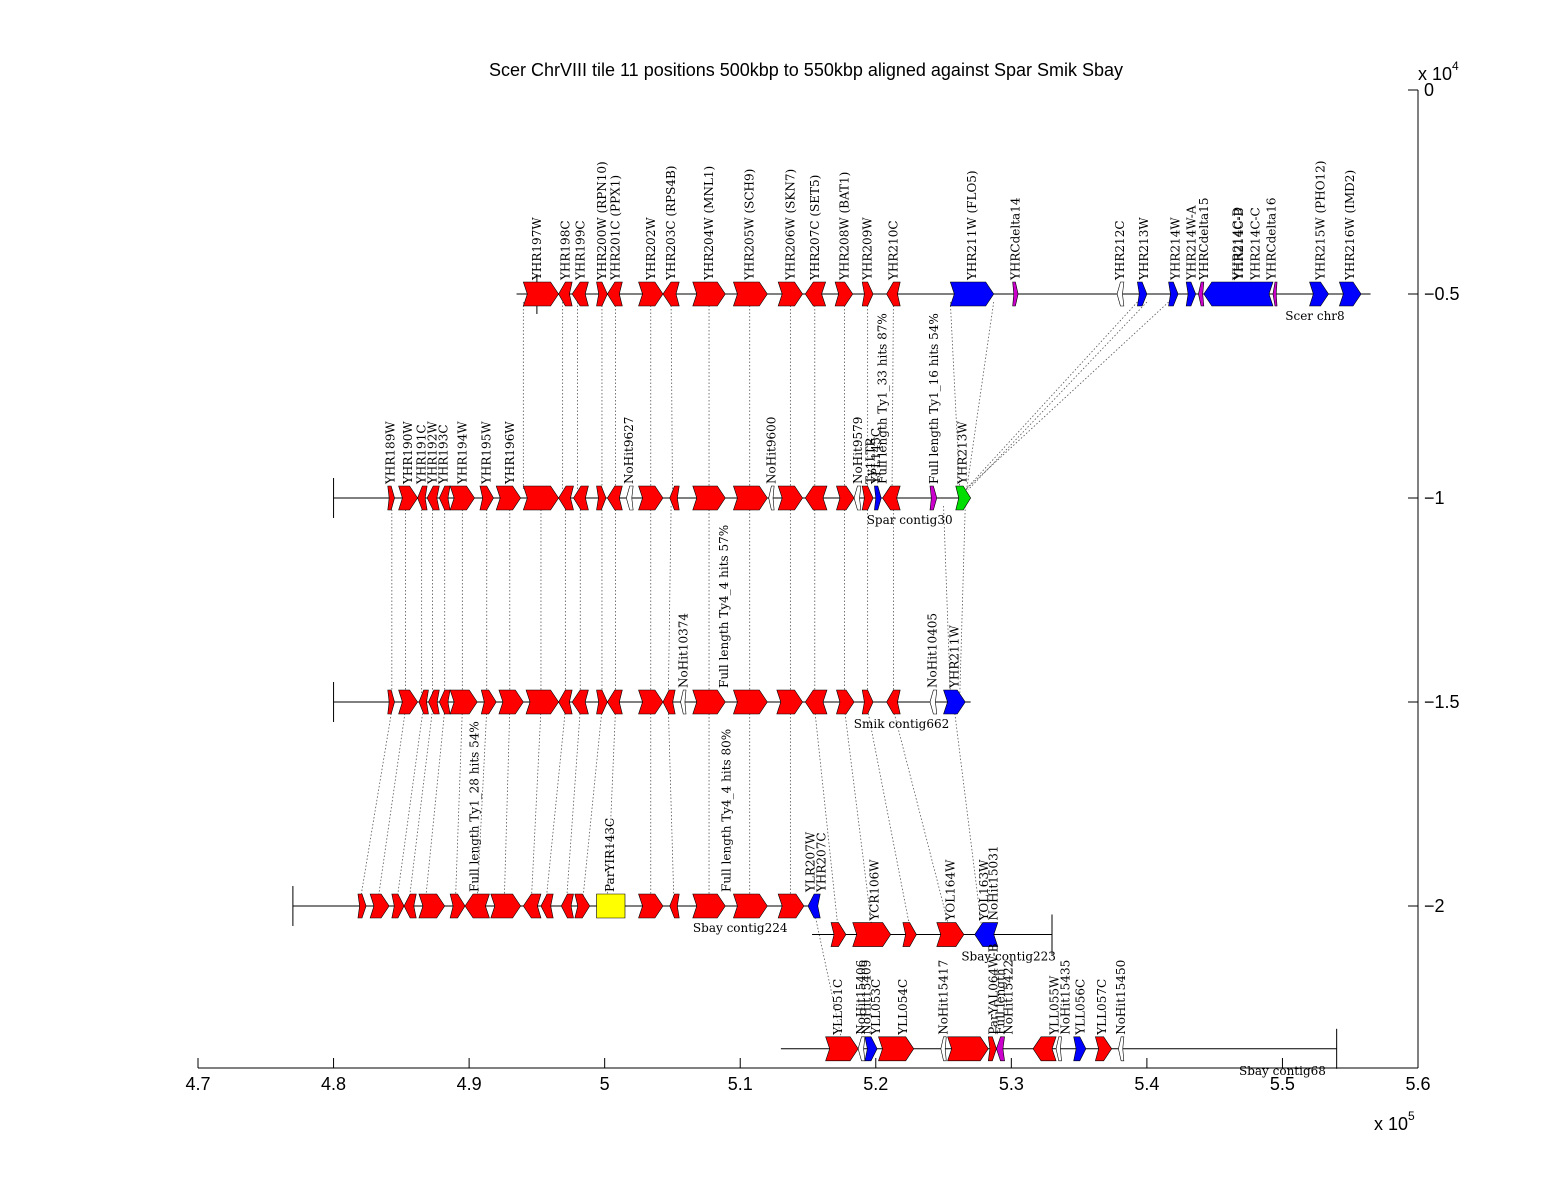 This screenshot has width=1568, height=1200. I want to click on gene-label: YLL055W, so click(1055, 1005).